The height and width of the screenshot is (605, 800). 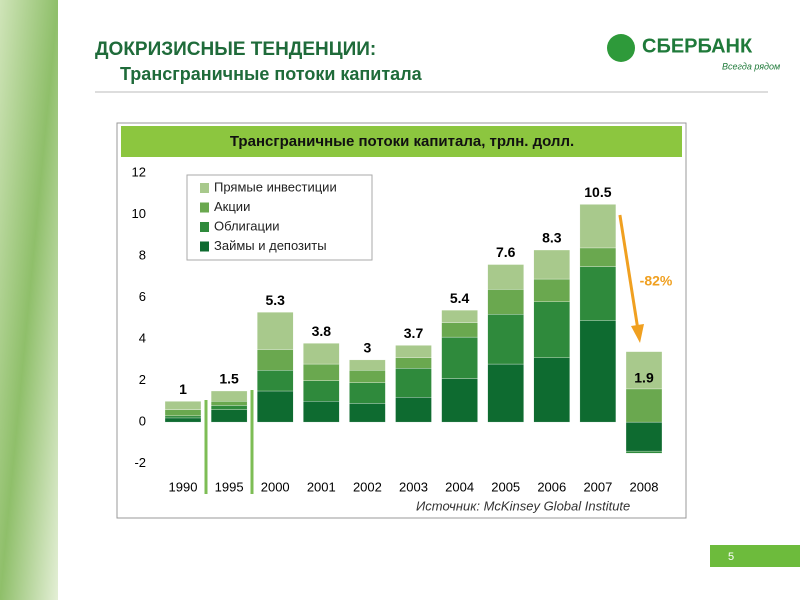 I want to click on slide-title: ДОКРИЗИСНЫЕ ТЕНДЕНЦИИ:, so click(x=235, y=49).